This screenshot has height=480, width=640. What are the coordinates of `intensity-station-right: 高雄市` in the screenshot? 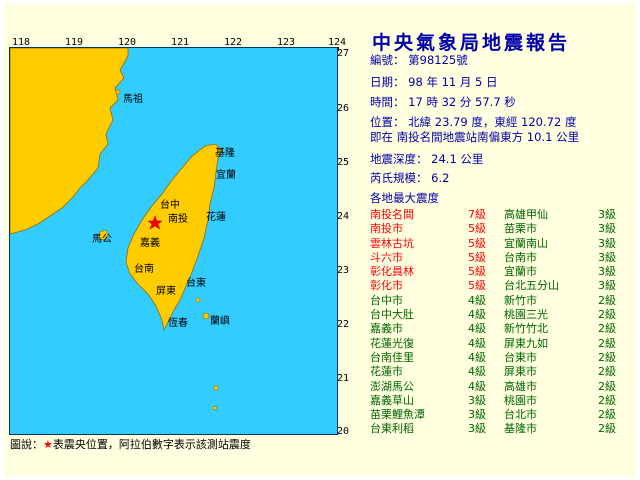 It's located at (520, 386).